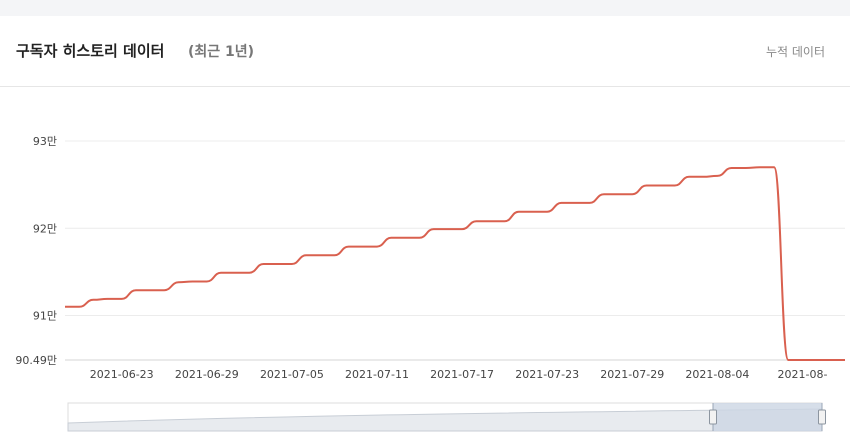 This screenshot has height=443, width=850. What do you see at coordinates (45, 228) in the screenshot?
I see `y-tick-label: 92만` at bounding box center [45, 228].